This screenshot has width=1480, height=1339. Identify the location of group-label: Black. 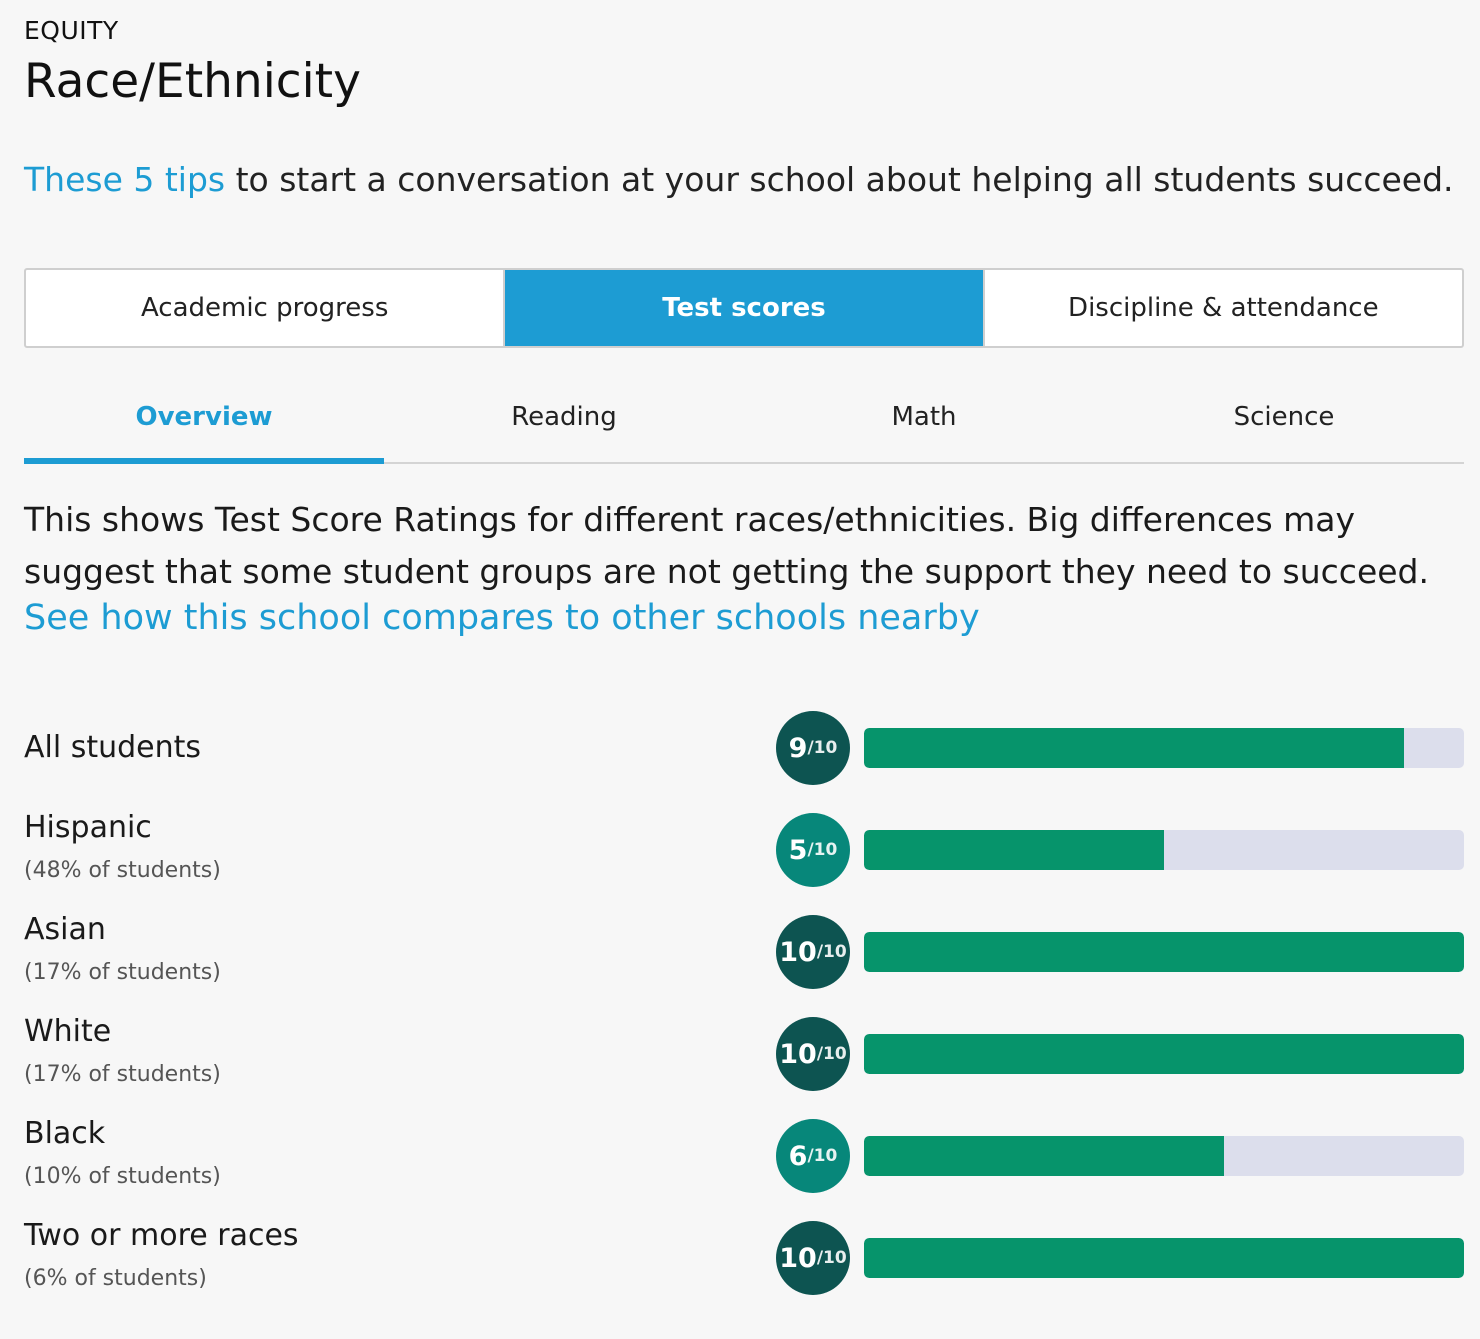
(65, 1133).